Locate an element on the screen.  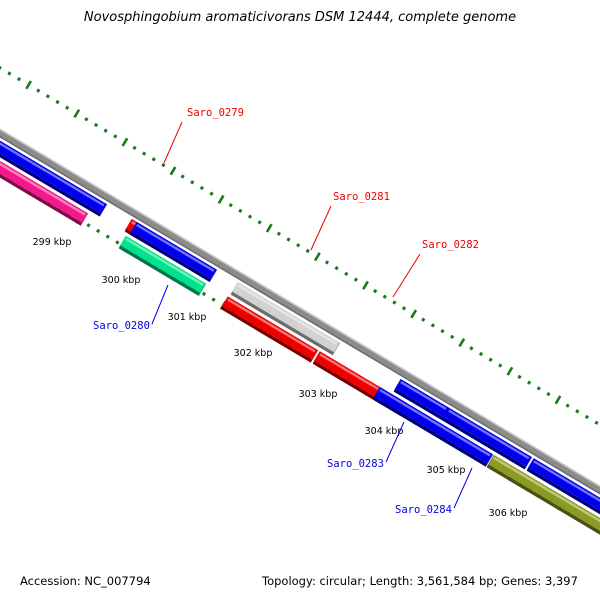
feature-callout-saro-0283: Saro_0283 is located at coordinates (366, 445).